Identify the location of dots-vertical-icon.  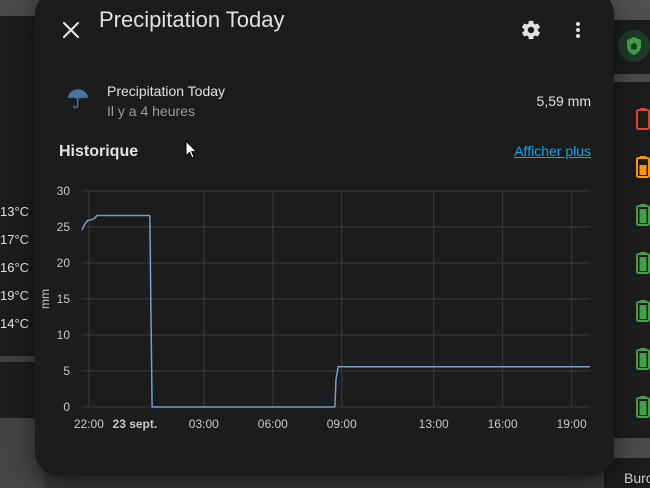
(578, 30).